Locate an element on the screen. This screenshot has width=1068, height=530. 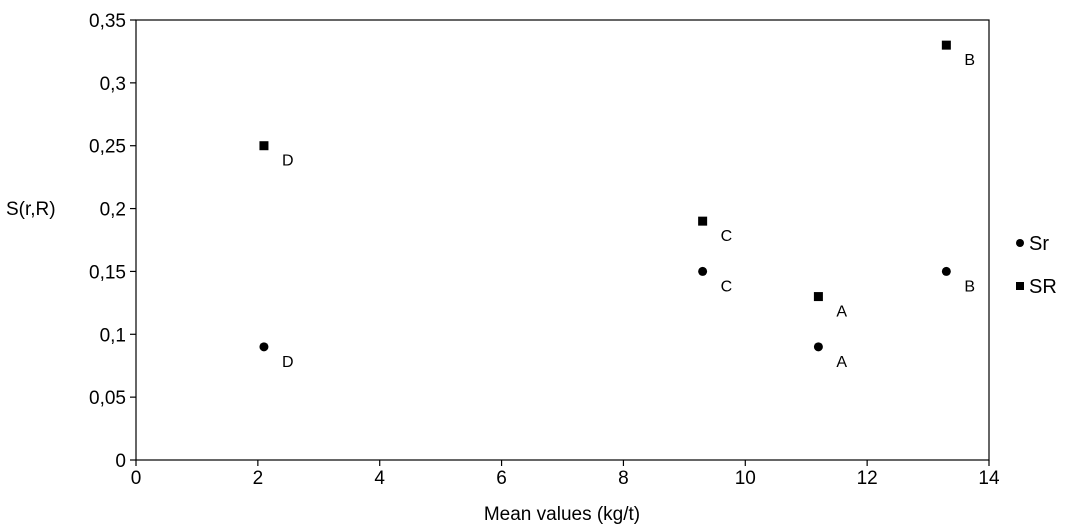
legend-square-marker is located at coordinates (1020, 286).